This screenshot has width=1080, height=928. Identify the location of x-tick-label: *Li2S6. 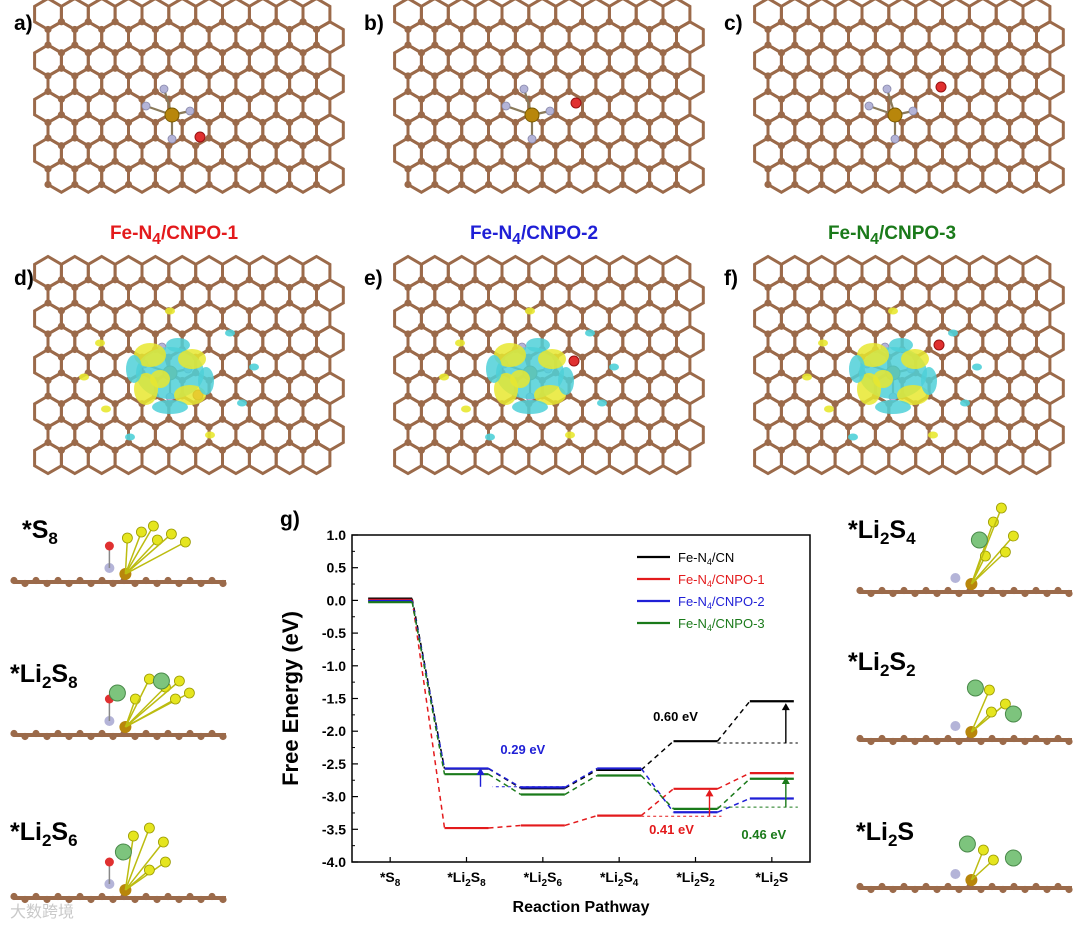
(543, 879).